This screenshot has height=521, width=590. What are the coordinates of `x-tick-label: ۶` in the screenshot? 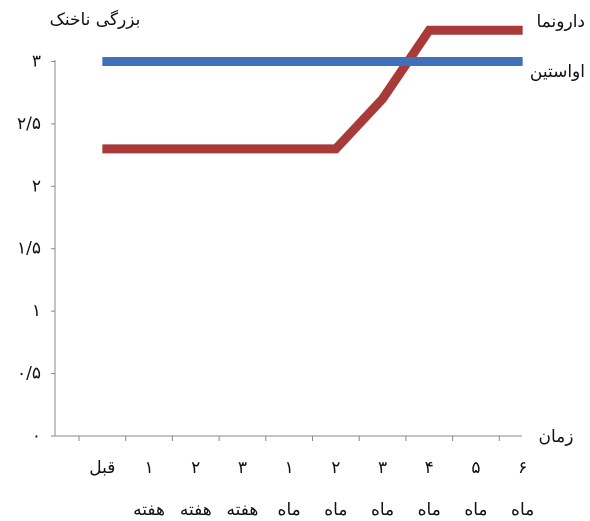 It's located at (522, 468).